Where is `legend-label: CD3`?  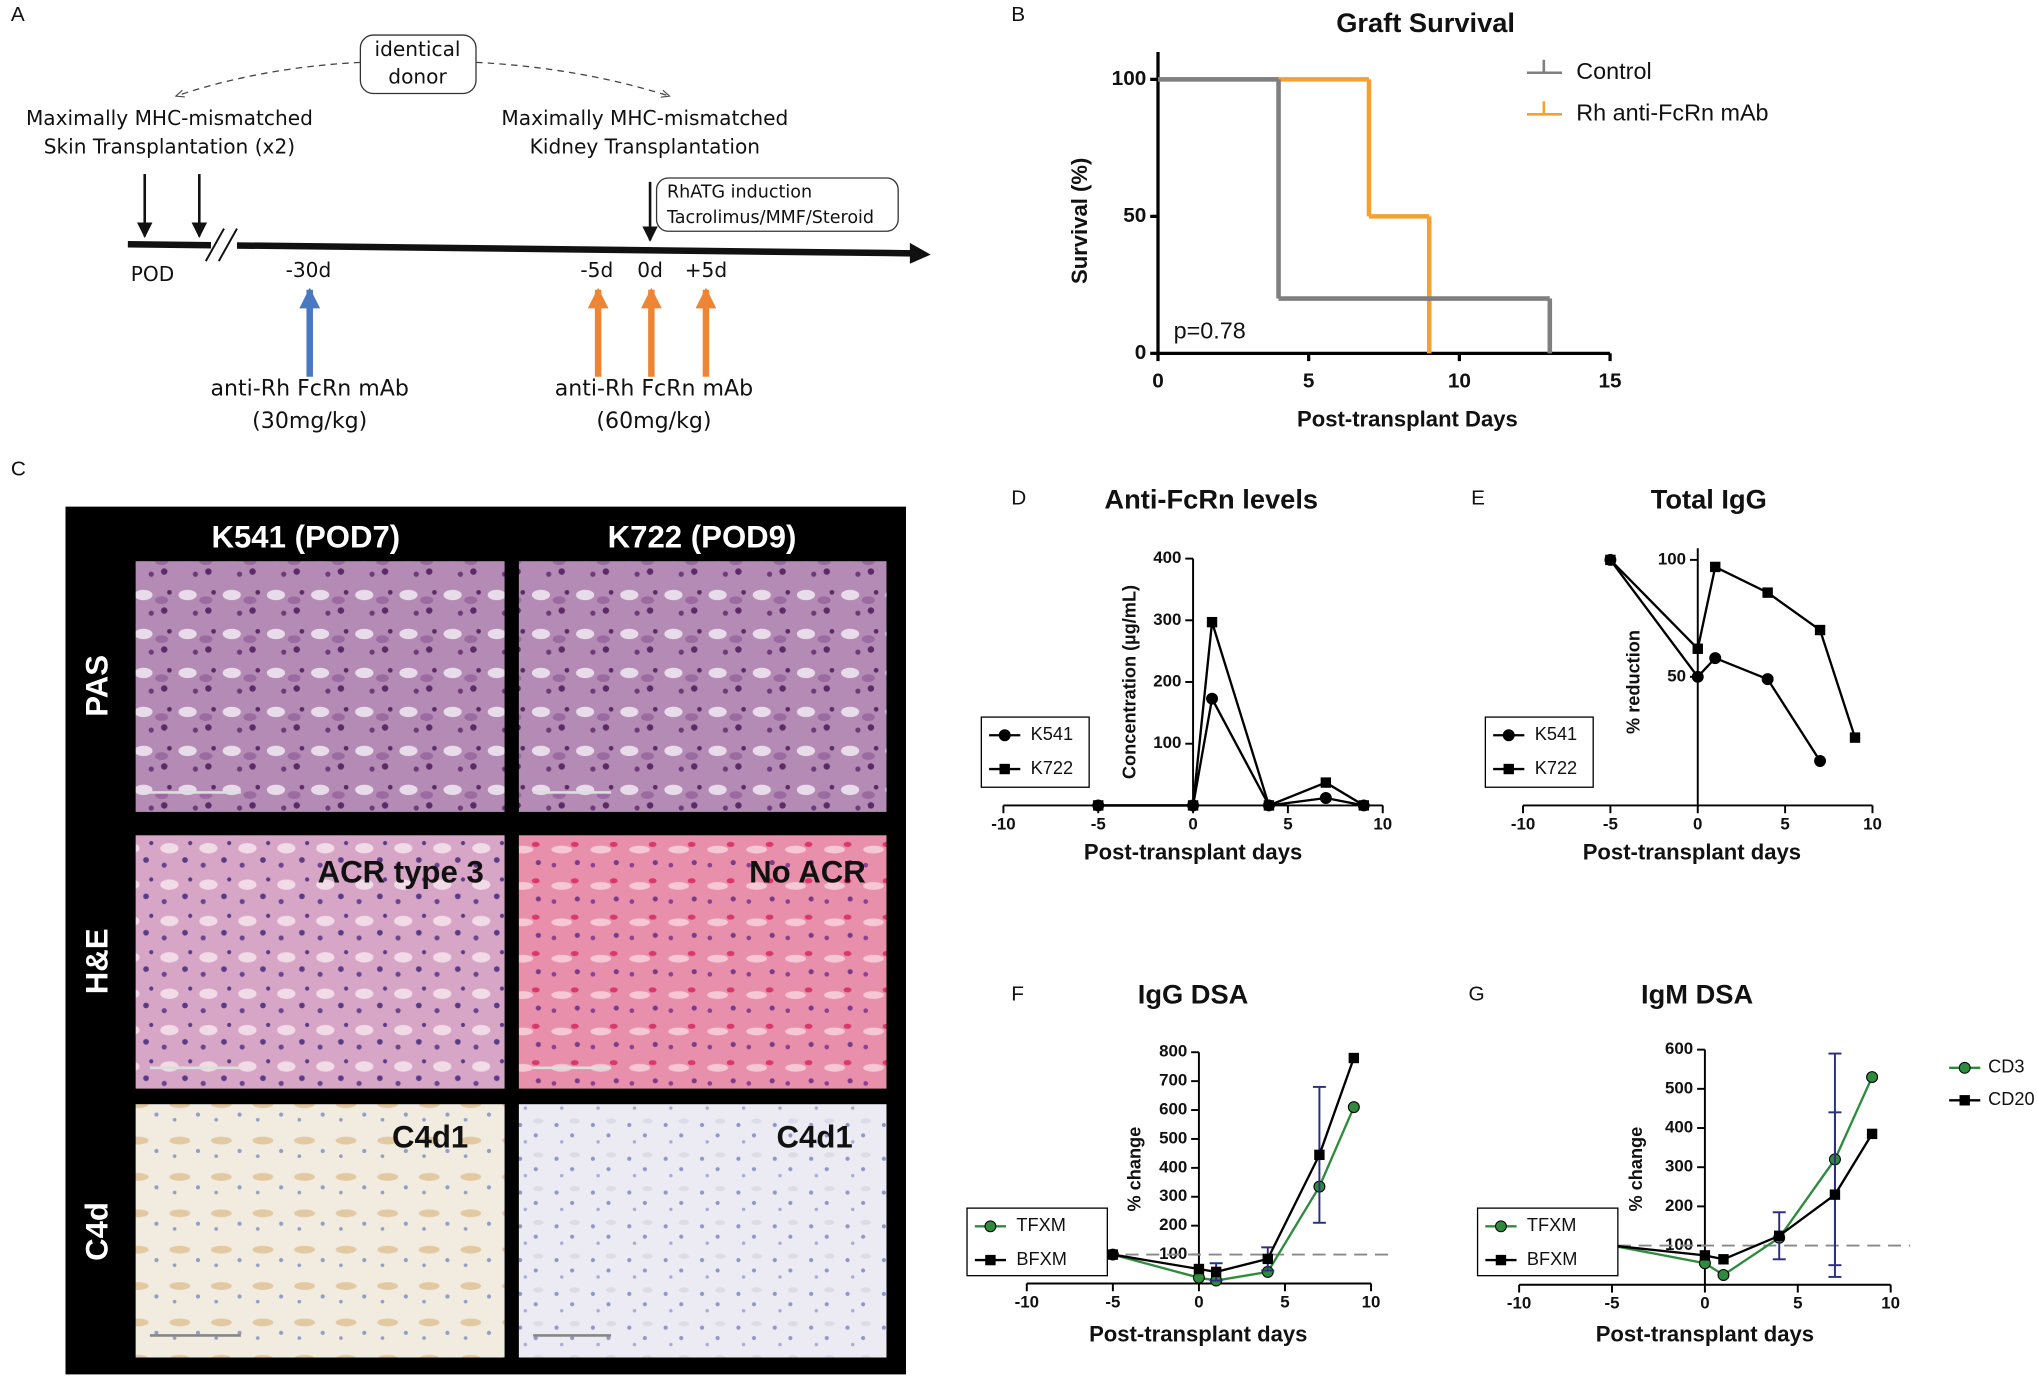
legend-label: CD3 is located at coordinates (2006, 1067).